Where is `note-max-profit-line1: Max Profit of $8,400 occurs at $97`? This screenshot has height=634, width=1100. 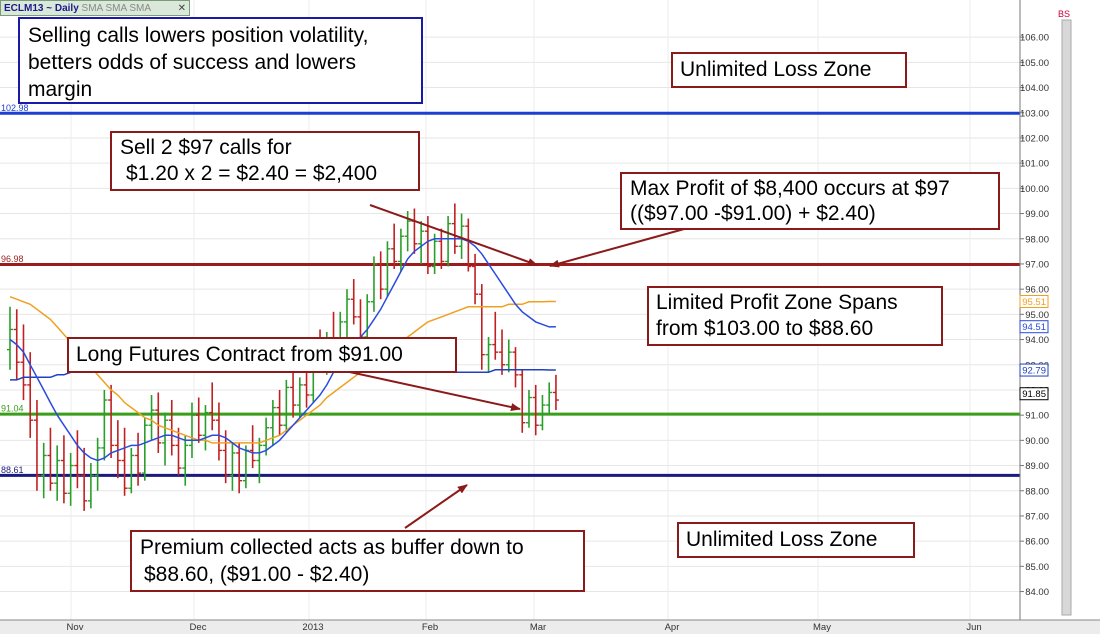
note-max-profit-line1: Max Profit of $8,400 occurs at $97 is located at coordinates (790, 188).